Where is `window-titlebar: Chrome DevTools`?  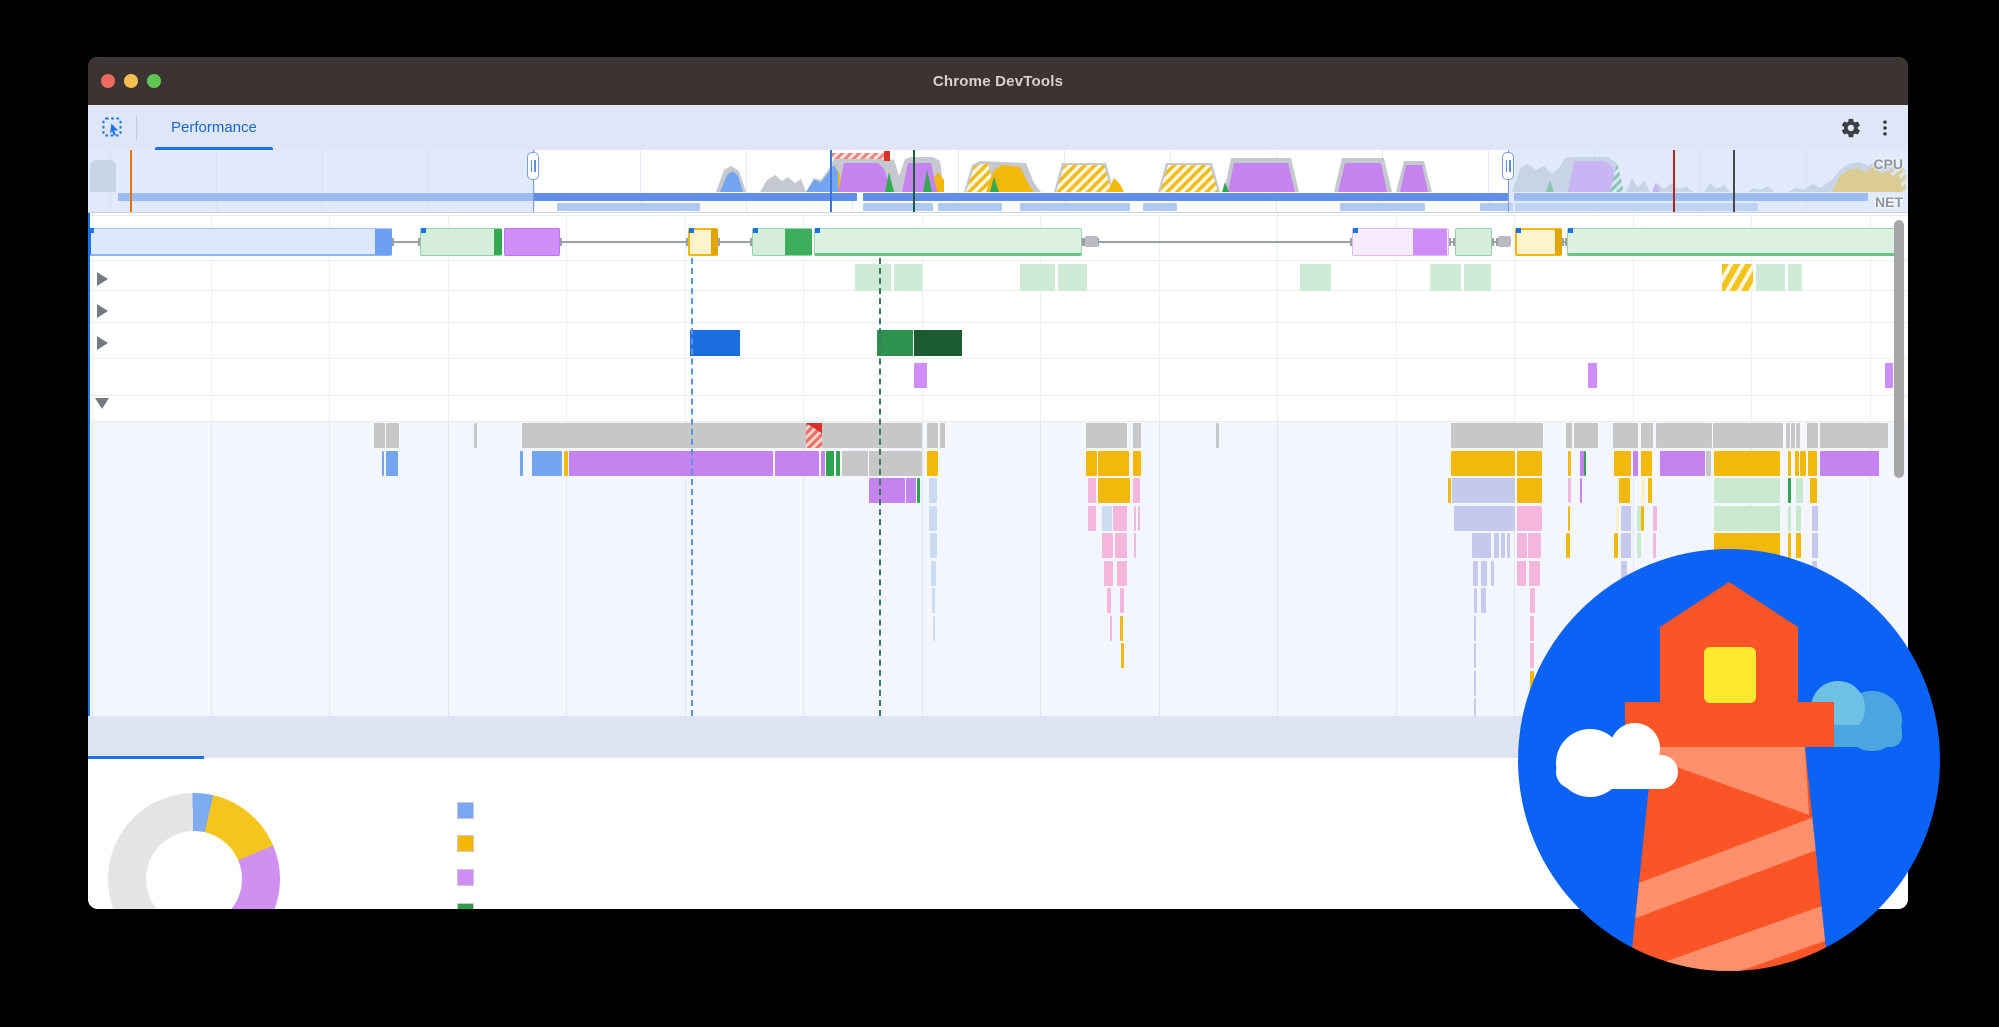 window-titlebar: Chrome DevTools is located at coordinates (998, 81).